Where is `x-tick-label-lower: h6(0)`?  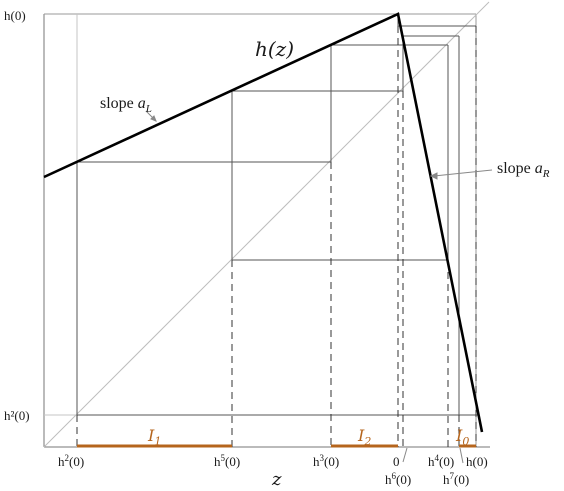 x-tick-label-lower: h6(0) is located at coordinates (398, 479).